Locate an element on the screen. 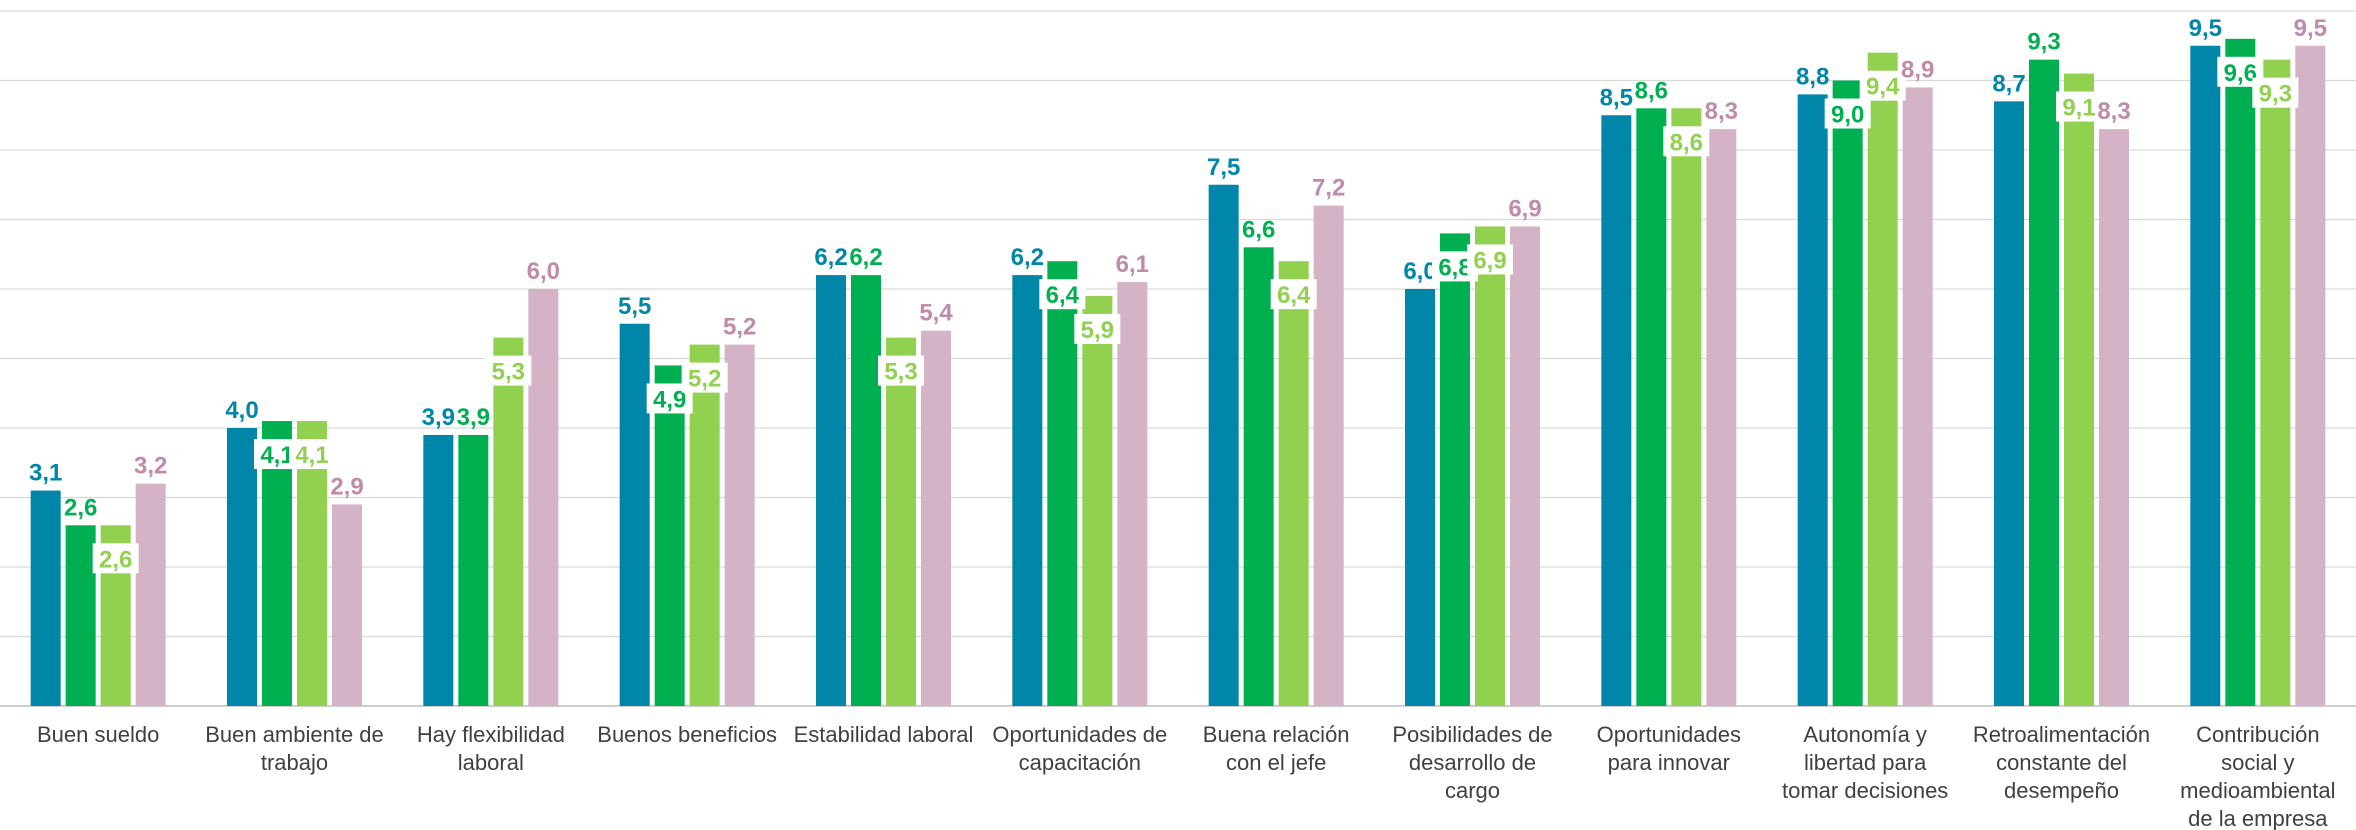 The width and height of the screenshot is (2356, 830). category-label: Oportunidades de capacitación is located at coordinates (1079, 748).